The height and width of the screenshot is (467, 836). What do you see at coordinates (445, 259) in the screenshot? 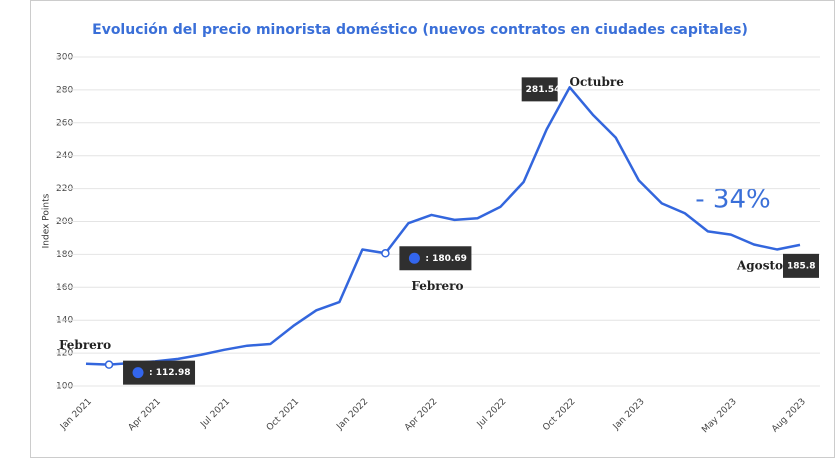
I see `value-label: : 180.69` at bounding box center [445, 259].